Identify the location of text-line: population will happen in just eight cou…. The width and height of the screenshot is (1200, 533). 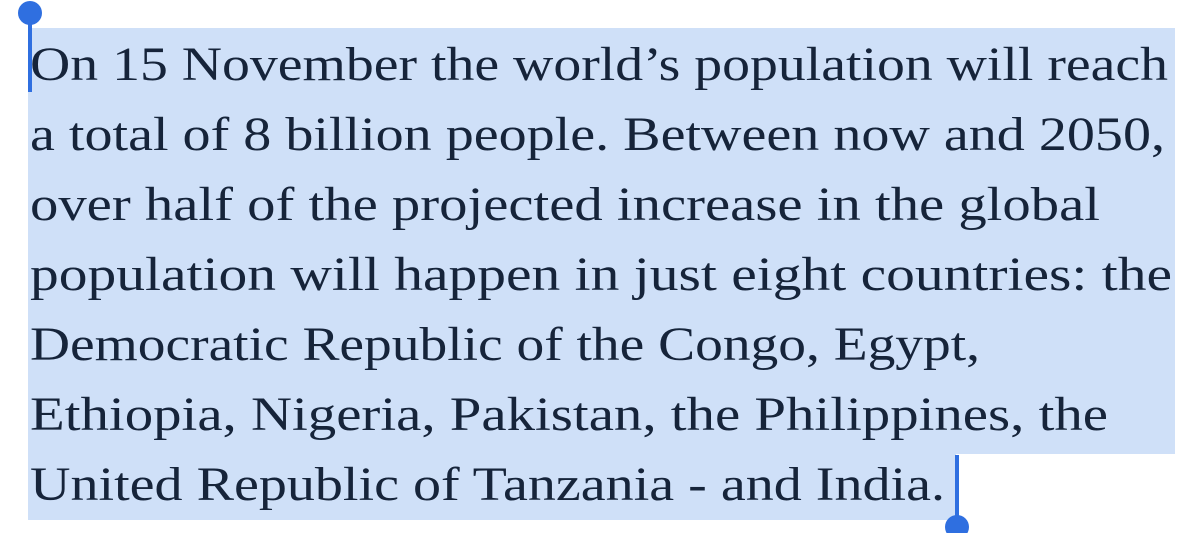
(601, 274).